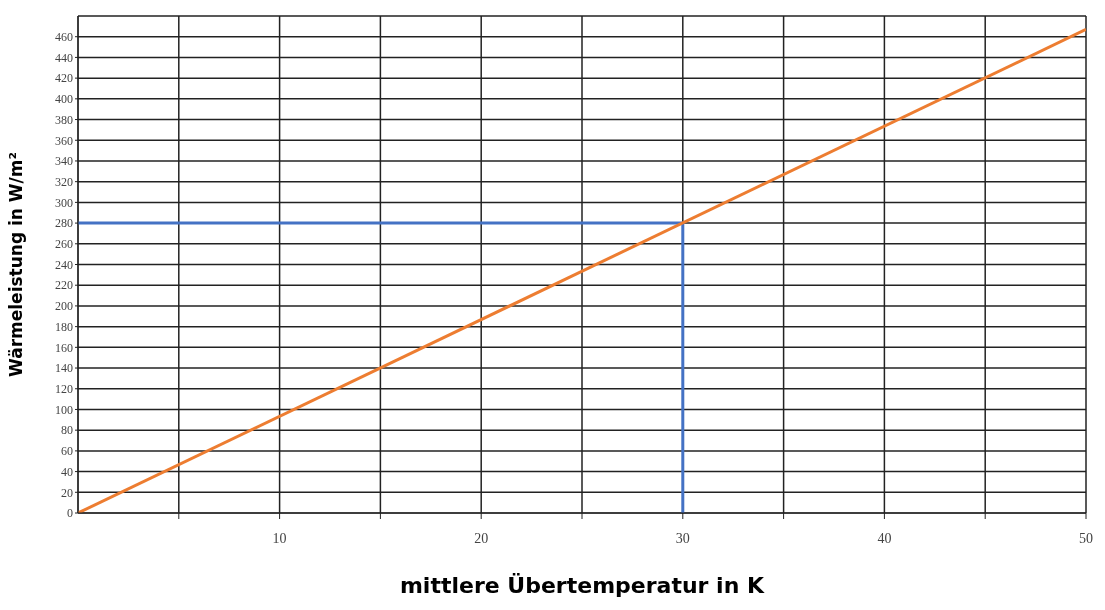  What do you see at coordinates (64, 368) in the screenshot?
I see `y-tick-label: 140` at bounding box center [64, 368].